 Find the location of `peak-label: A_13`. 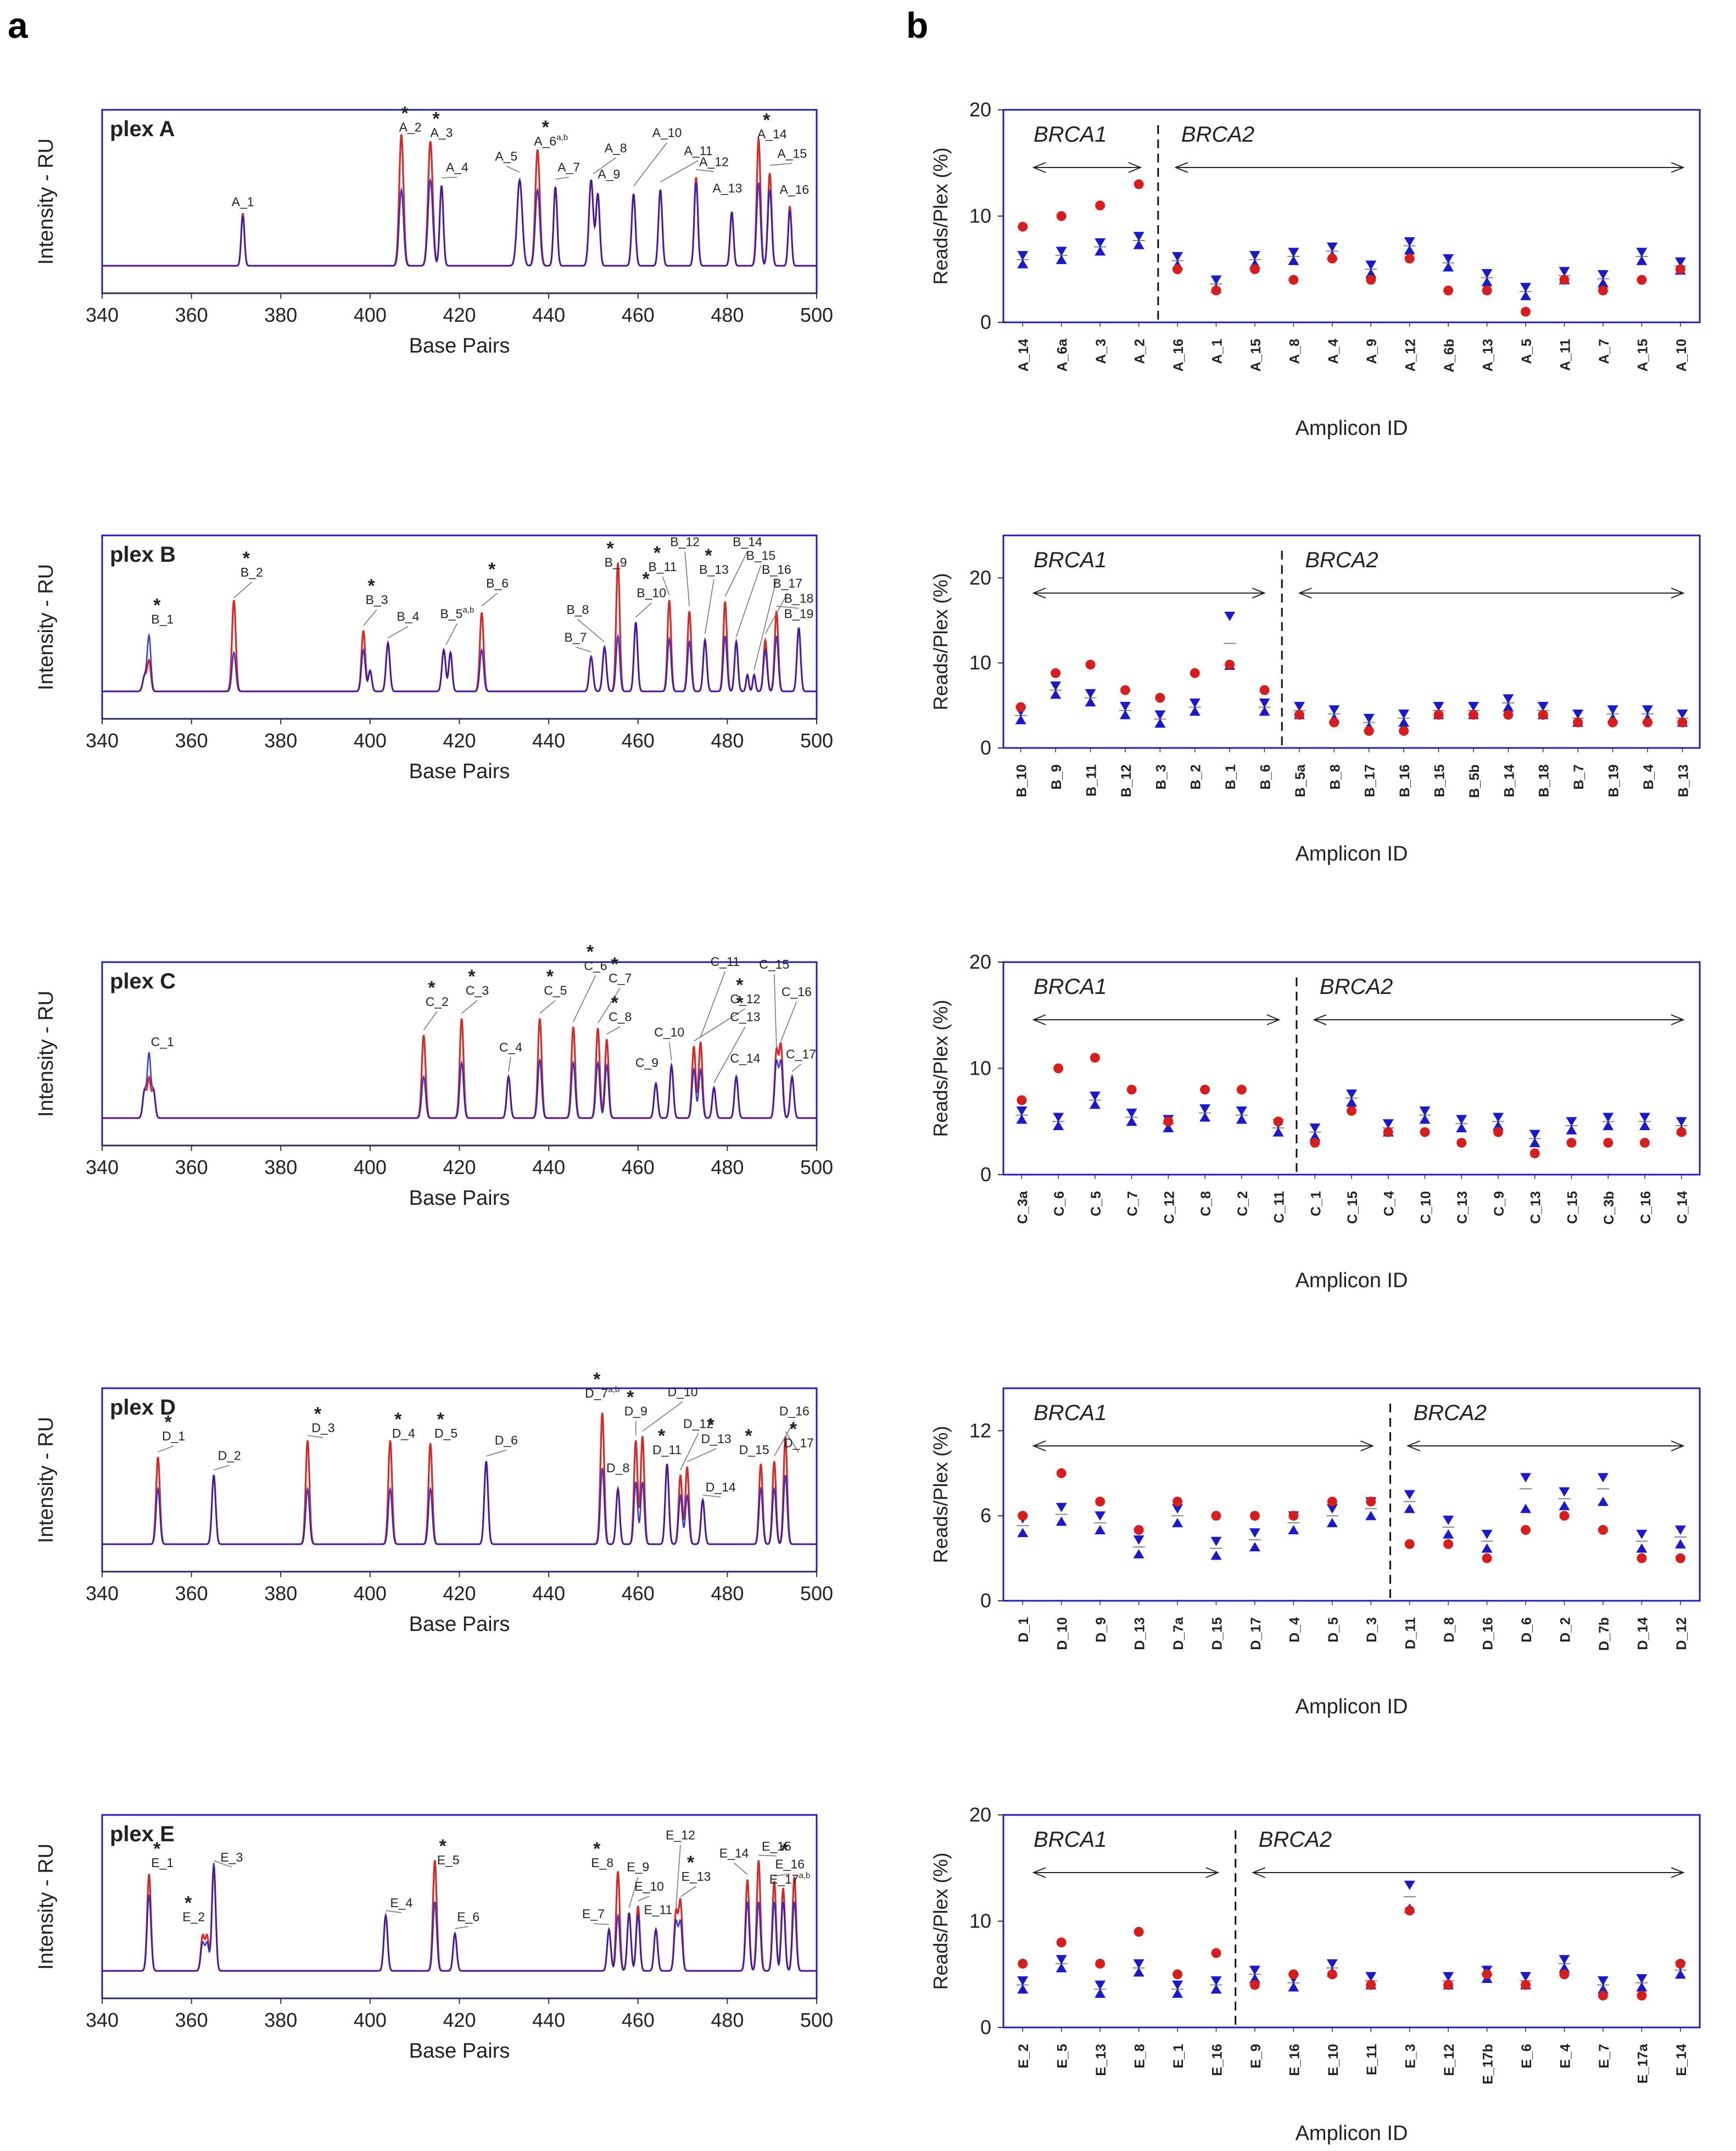

peak-label: A_13 is located at coordinates (728, 188).